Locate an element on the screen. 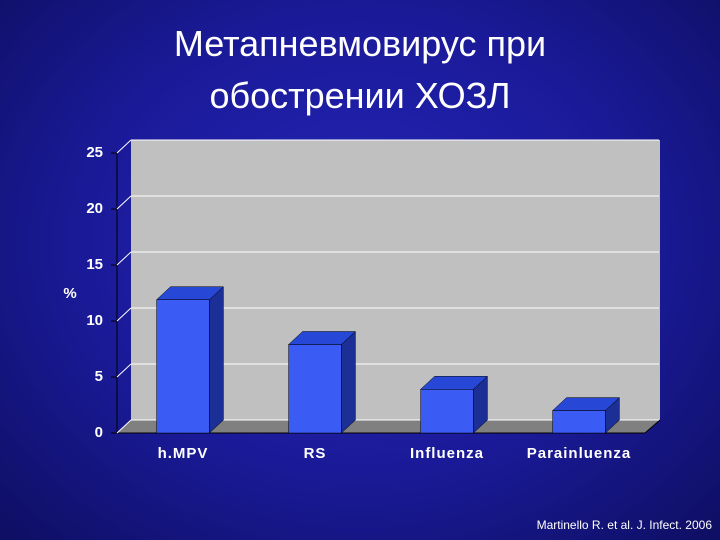 Image resolution: width=720 pixels, height=540 pixels. x-tick-label: h.MPV is located at coordinates (183, 453).